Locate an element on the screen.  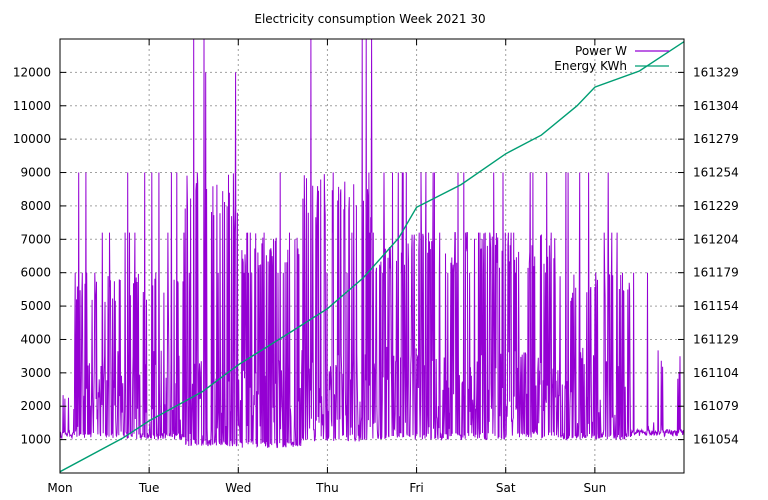
y-left-tick-label: 10000 is located at coordinates (32, 139).